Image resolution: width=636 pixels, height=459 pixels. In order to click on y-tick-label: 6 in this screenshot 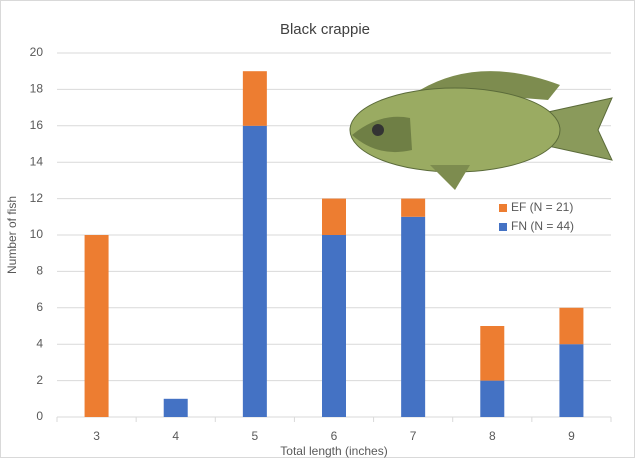, I will do `click(39, 307)`.